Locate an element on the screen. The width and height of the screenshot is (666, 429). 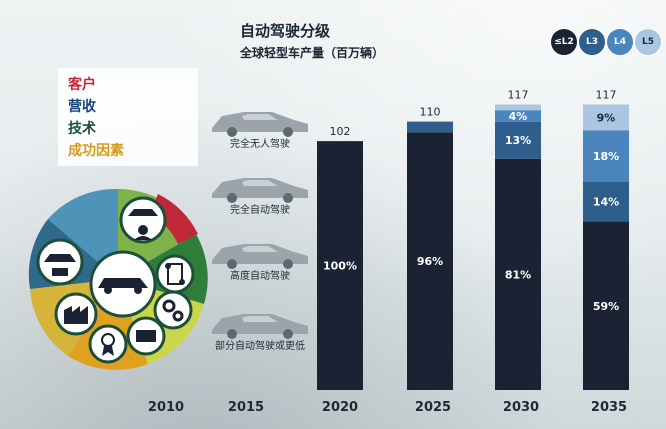
bar-label-2035-L4: 18% is located at coordinates (606, 156).